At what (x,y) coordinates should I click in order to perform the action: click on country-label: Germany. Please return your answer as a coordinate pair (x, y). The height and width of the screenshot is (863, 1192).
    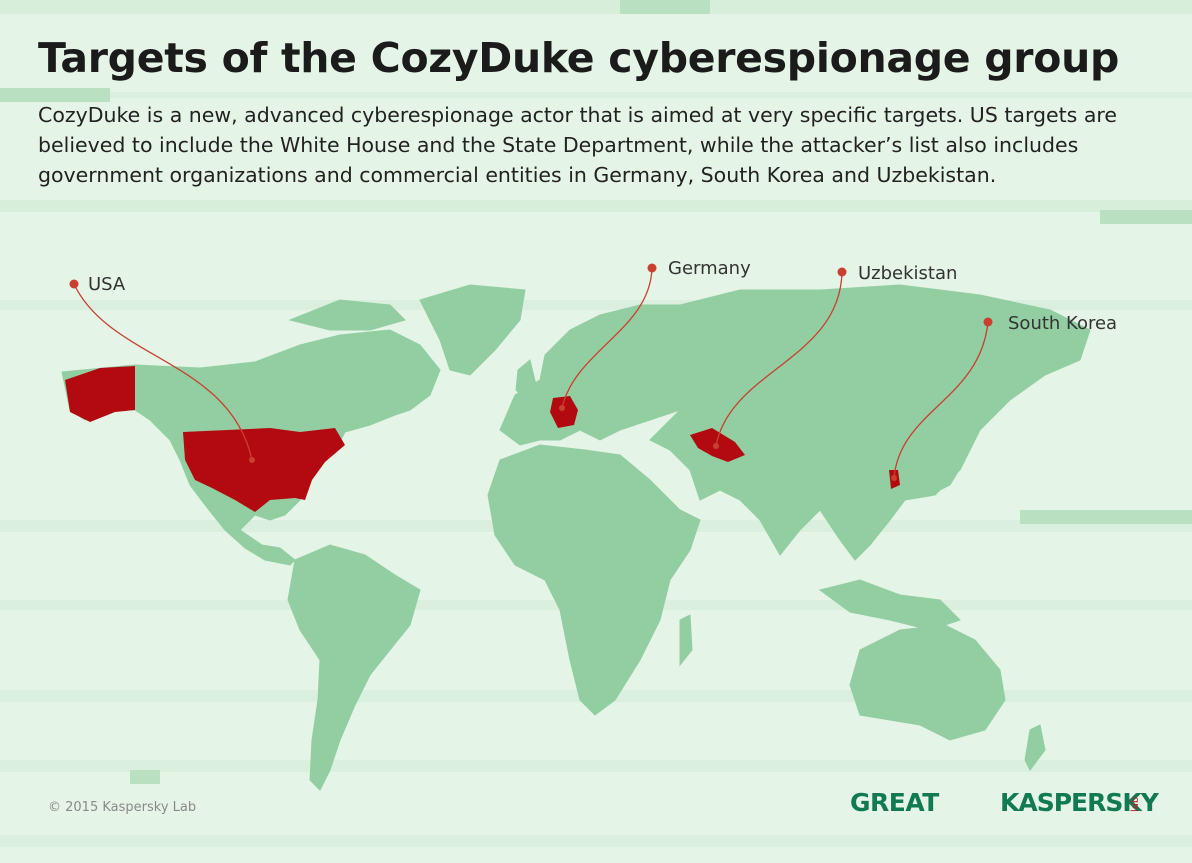
    Looking at the image, I should click on (709, 268).